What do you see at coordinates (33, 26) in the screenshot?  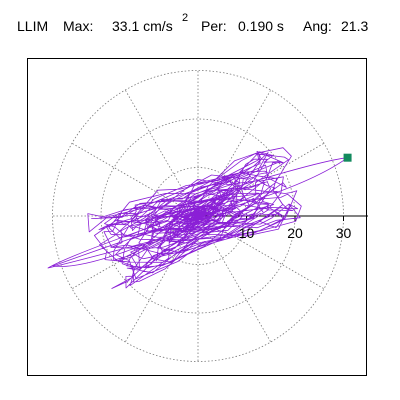 I see `station-code: LLIM` at bounding box center [33, 26].